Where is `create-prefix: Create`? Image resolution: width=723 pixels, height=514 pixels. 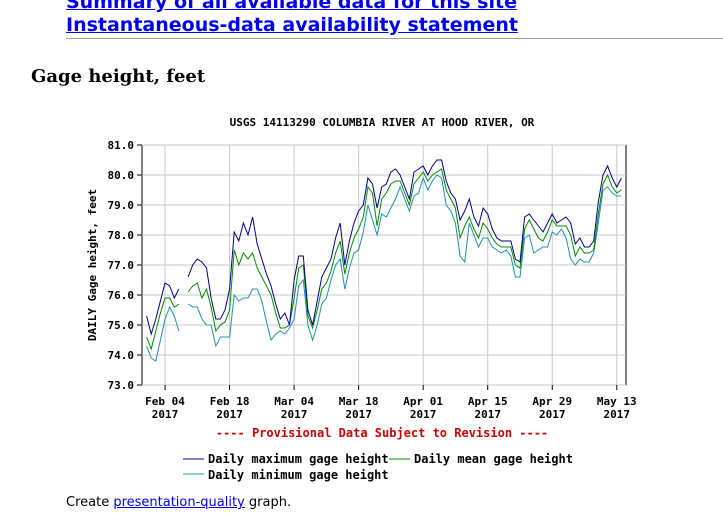 create-prefix: Create is located at coordinates (90, 502).